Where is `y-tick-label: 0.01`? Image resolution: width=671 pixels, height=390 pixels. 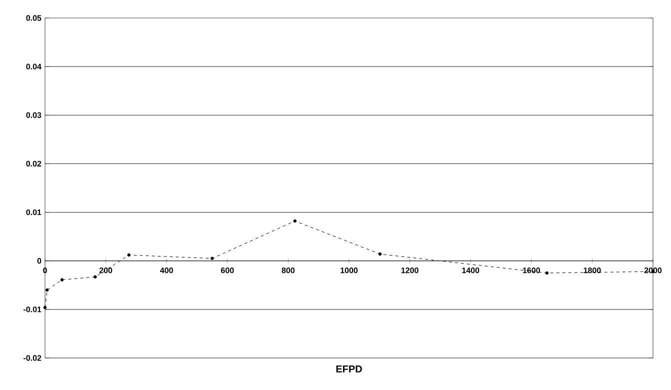
y-tick-label: 0.01 is located at coordinates (34, 212).